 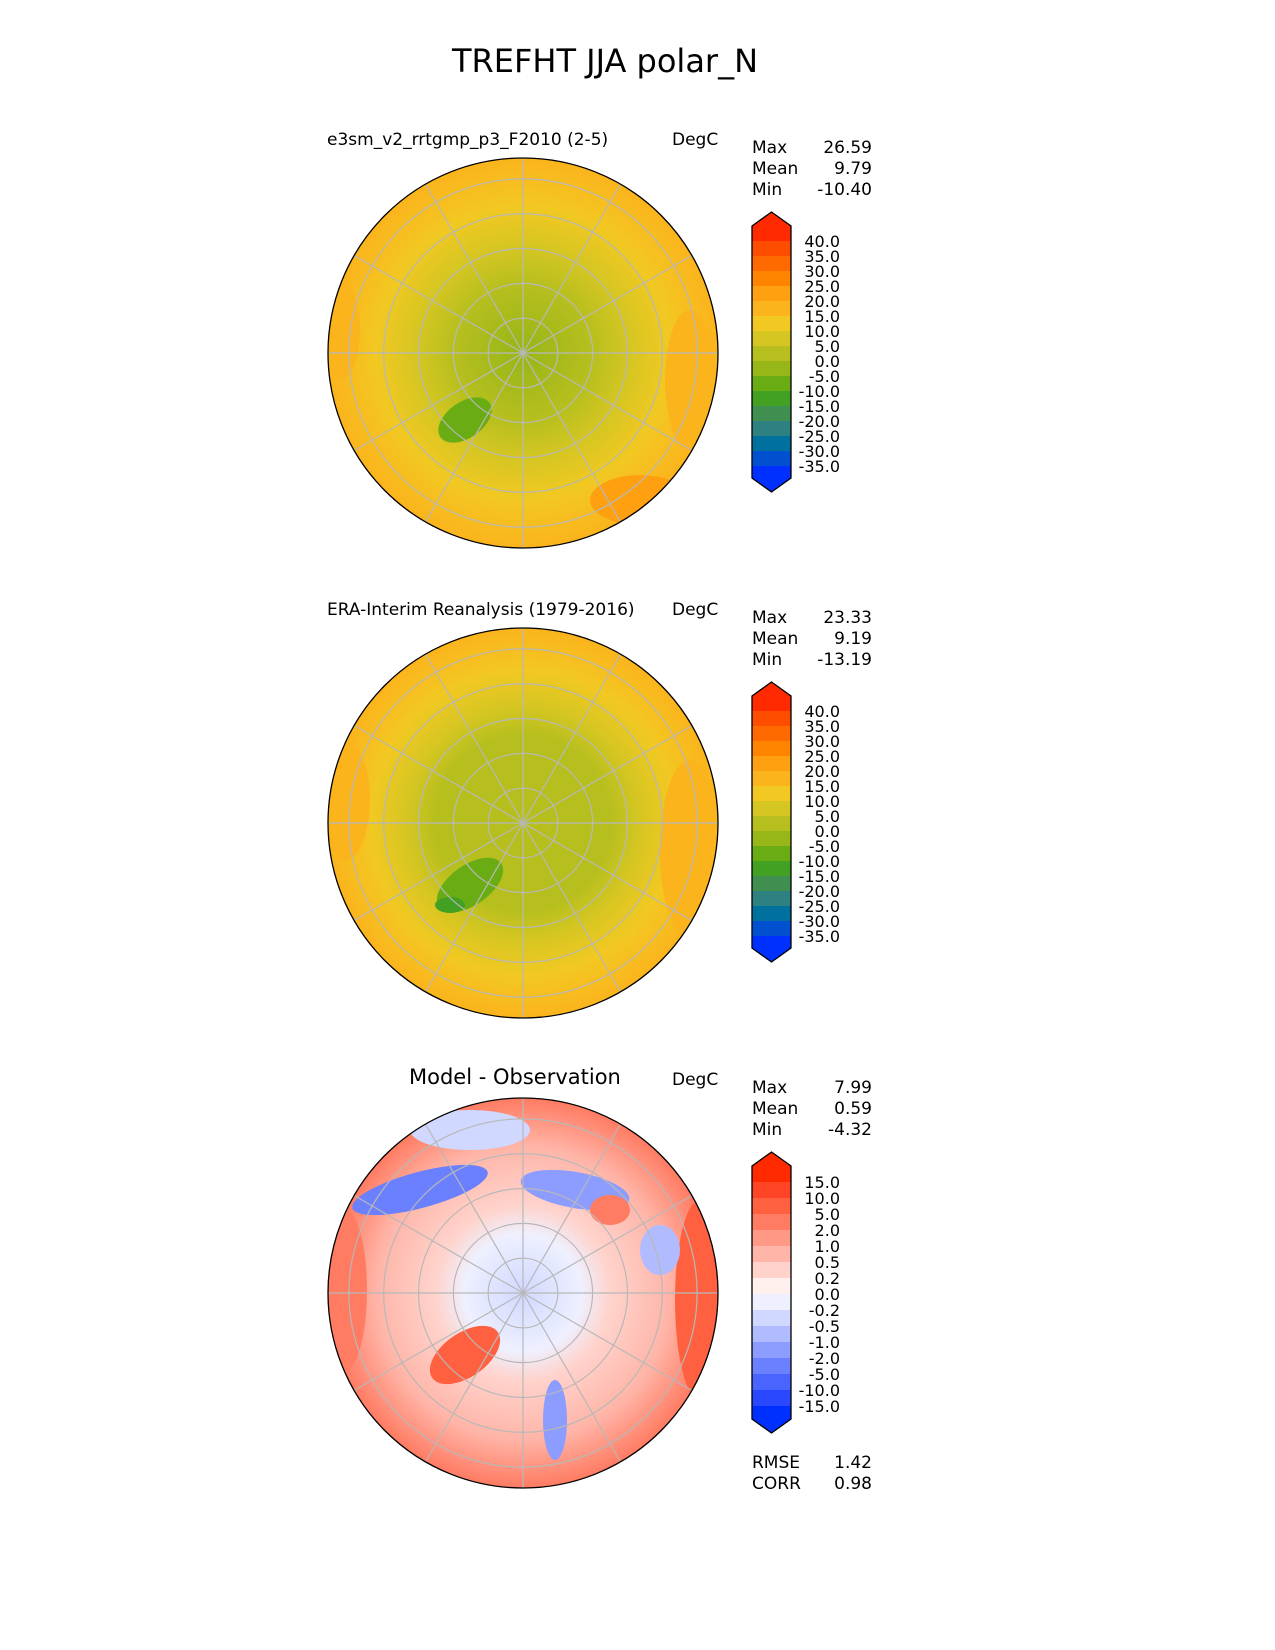 I want to click on panel-3-max-value: 7.99, so click(x=853, y=1088).